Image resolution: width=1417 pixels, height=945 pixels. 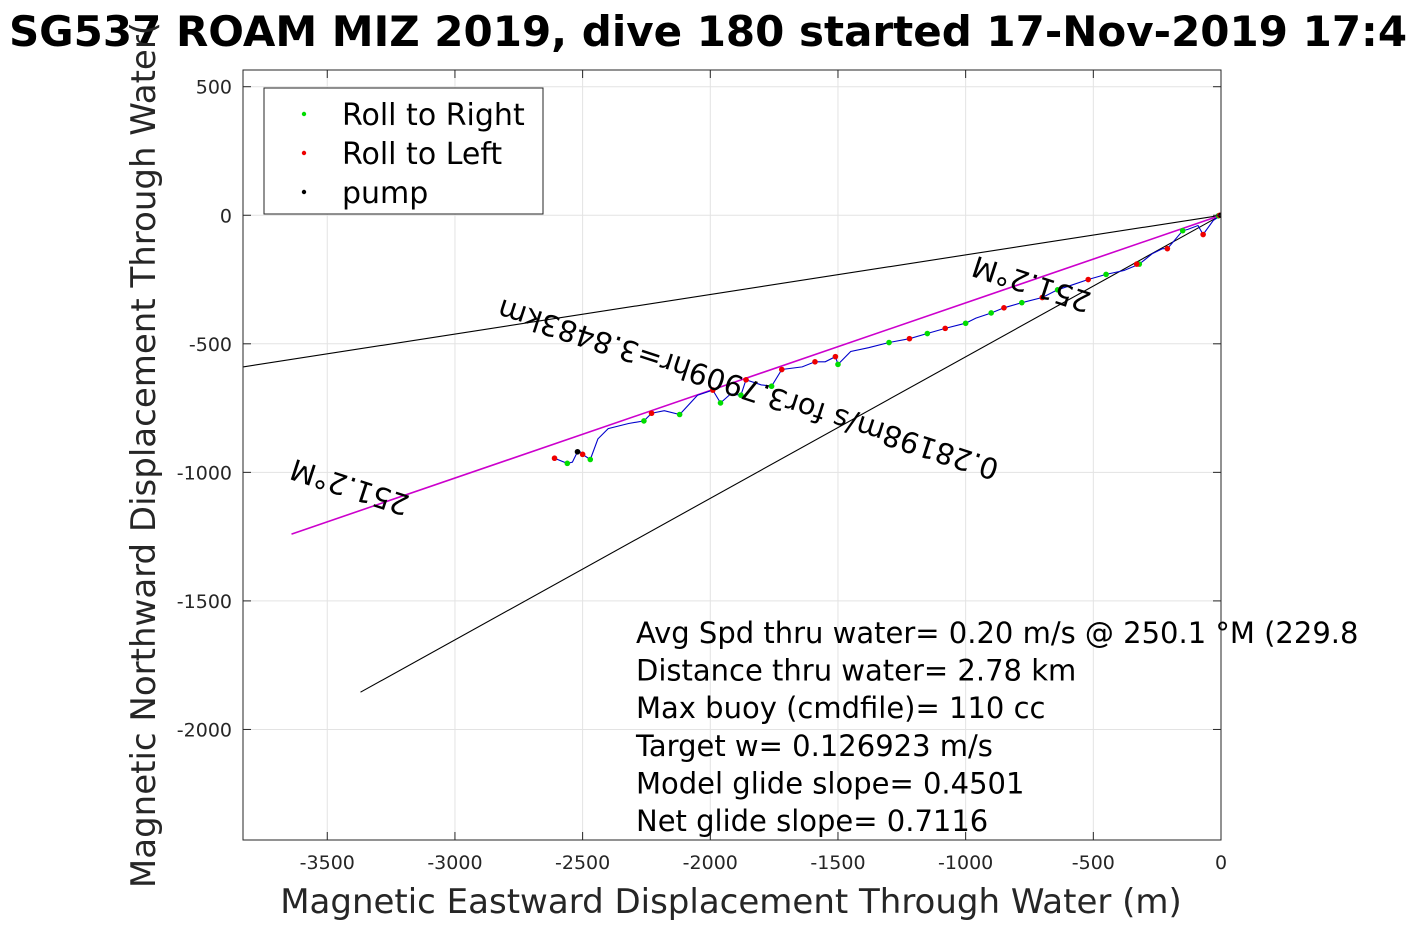 What do you see at coordinates (422, 154) in the screenshot?
I see `legend-label: Roll to Left` at bounding box center [422, 154].